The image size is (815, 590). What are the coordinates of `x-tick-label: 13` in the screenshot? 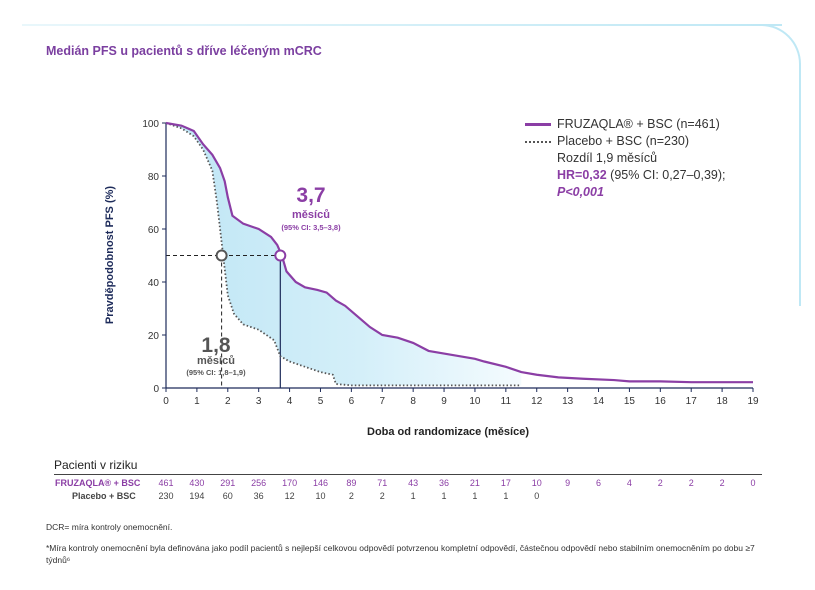 It's located at (568, 401).